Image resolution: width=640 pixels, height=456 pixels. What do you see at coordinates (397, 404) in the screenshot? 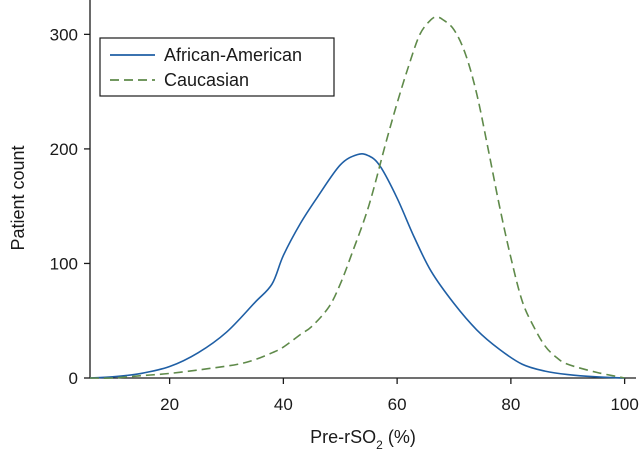
I see `x-tick-label: 60` at bounding box center [397, 404].